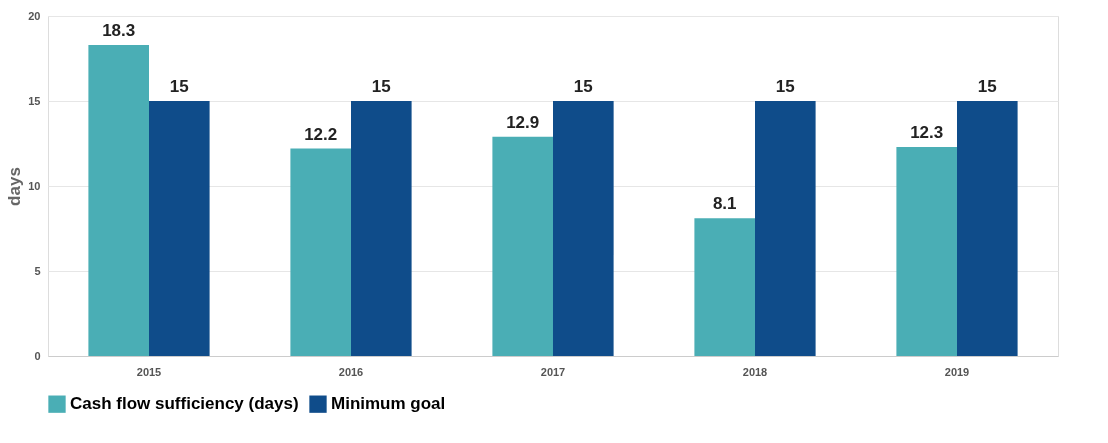  Describe the element at coordinates (119, 30) in the screenshot. I see `data-label: 18.3` at that location.